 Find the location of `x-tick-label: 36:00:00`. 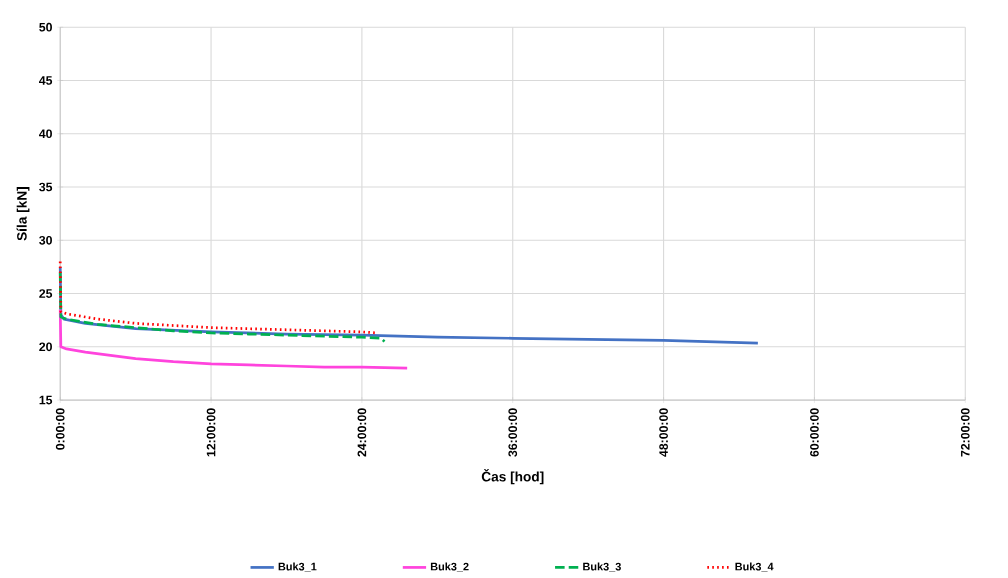

x-tick-label: 36:00:00 is located at coordinates (513, 432).